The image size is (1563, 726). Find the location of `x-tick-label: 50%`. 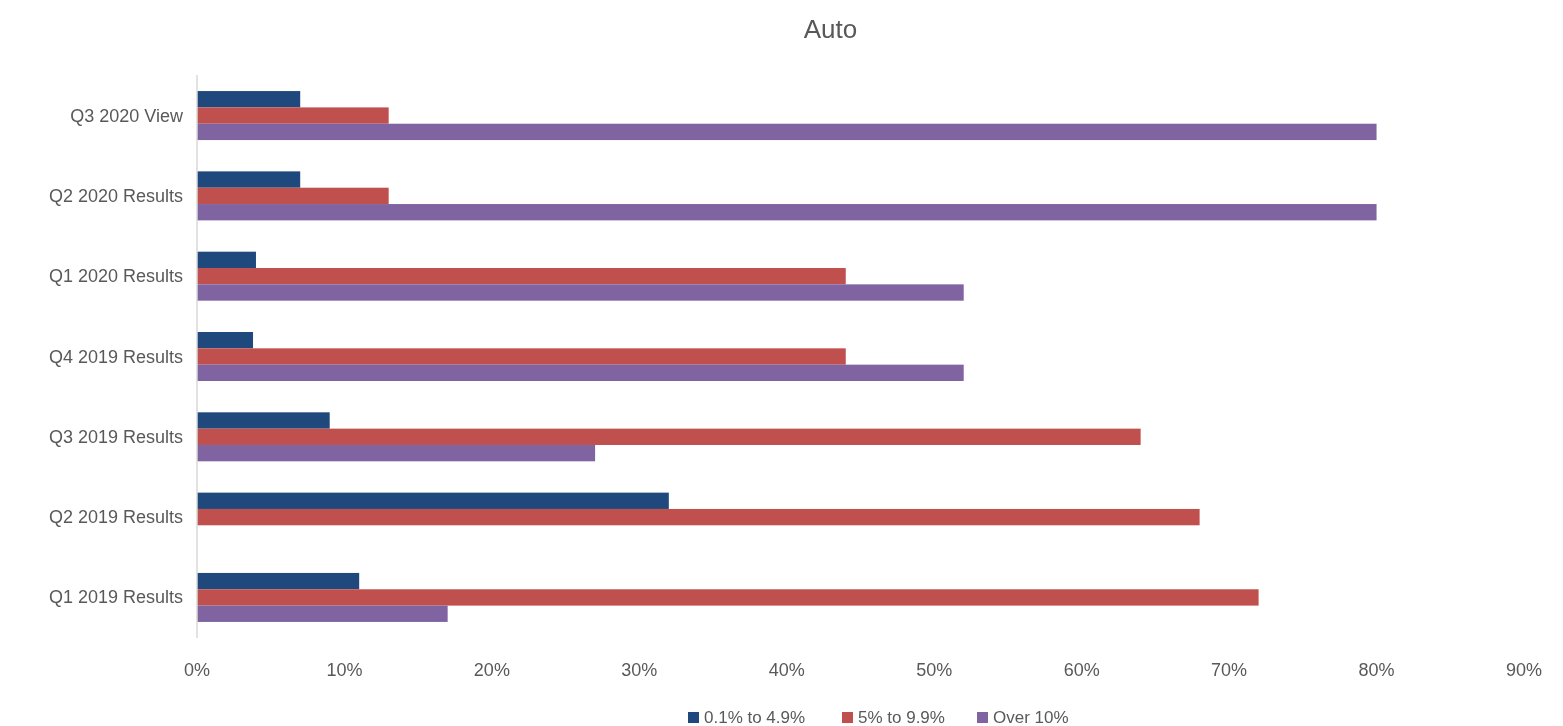

x-tick-label: 50% is located at coordinates (934, 670).